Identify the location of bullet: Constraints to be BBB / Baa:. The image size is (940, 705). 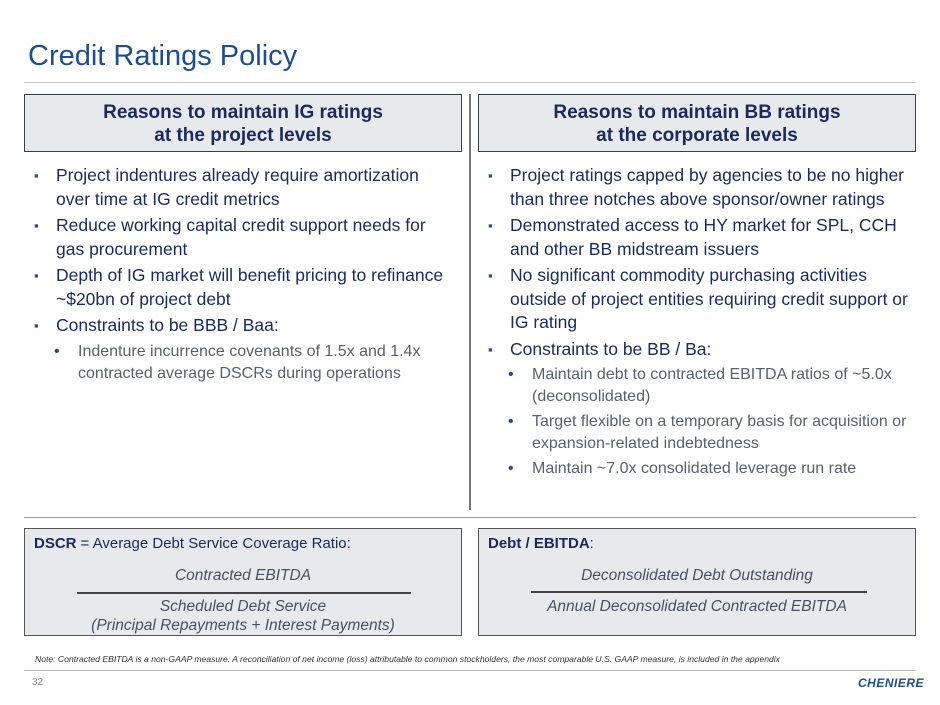
(238, 326).